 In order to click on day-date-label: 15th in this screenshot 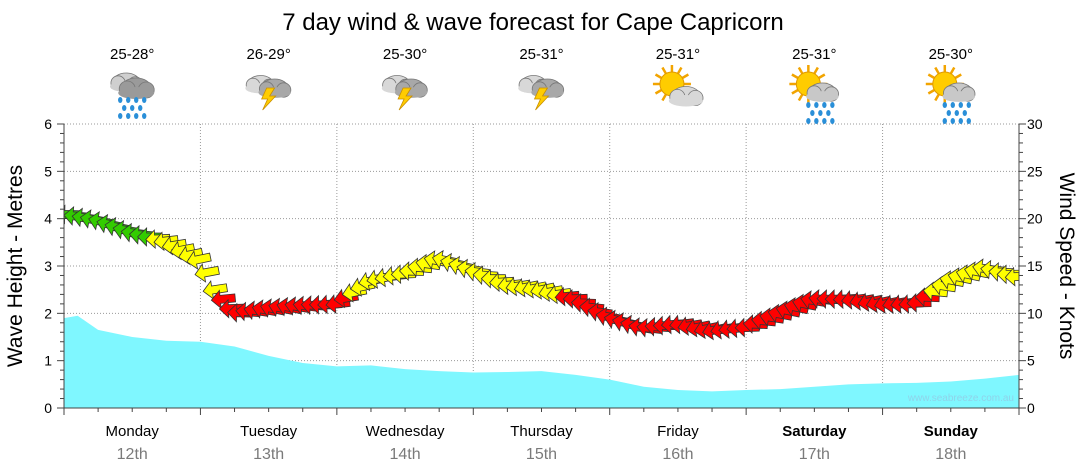, I will do `click(541, 454)`.